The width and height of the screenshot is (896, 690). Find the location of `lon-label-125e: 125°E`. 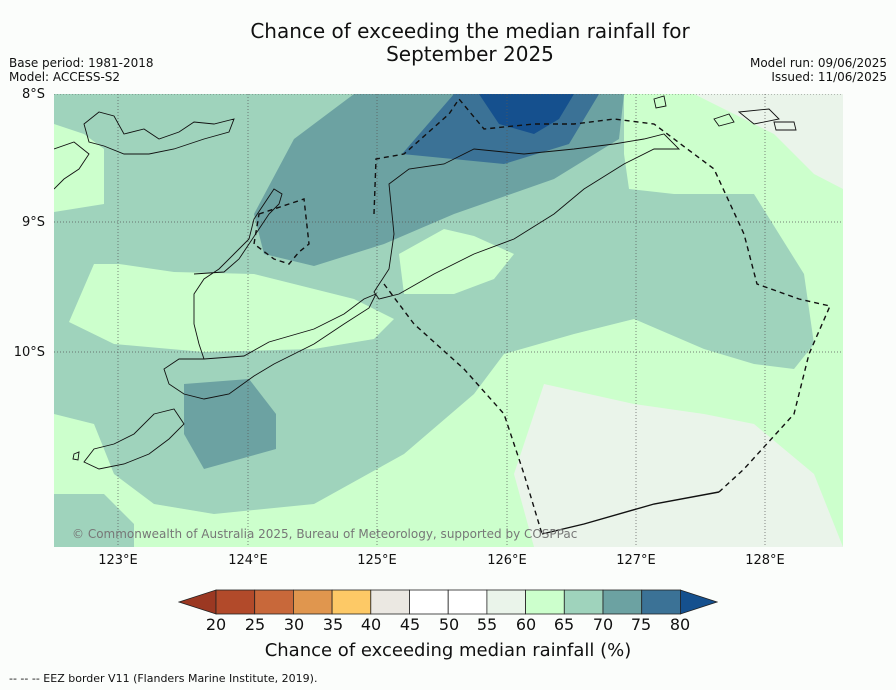

lon-label-125e: 125°E is located at coordinates (377, 560).